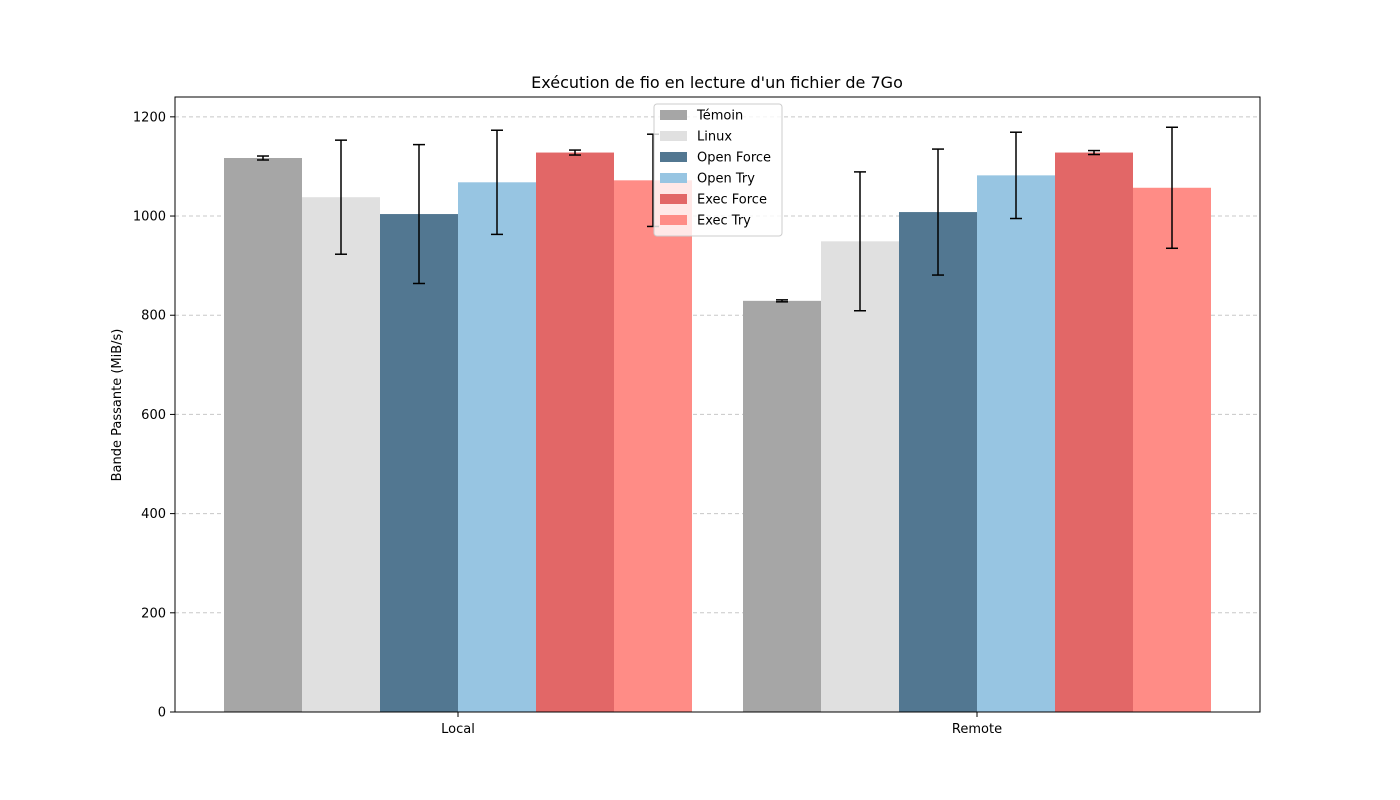  I want to click on x-tick-label: Local, so click(458, 729).